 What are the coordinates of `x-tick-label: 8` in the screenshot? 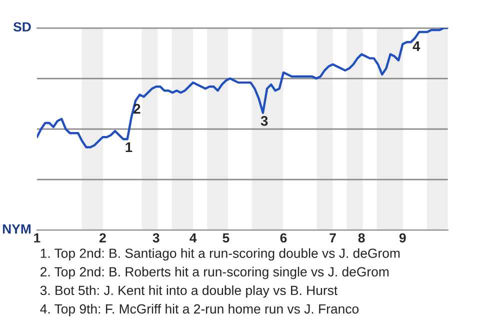 It's located at (361, 238).